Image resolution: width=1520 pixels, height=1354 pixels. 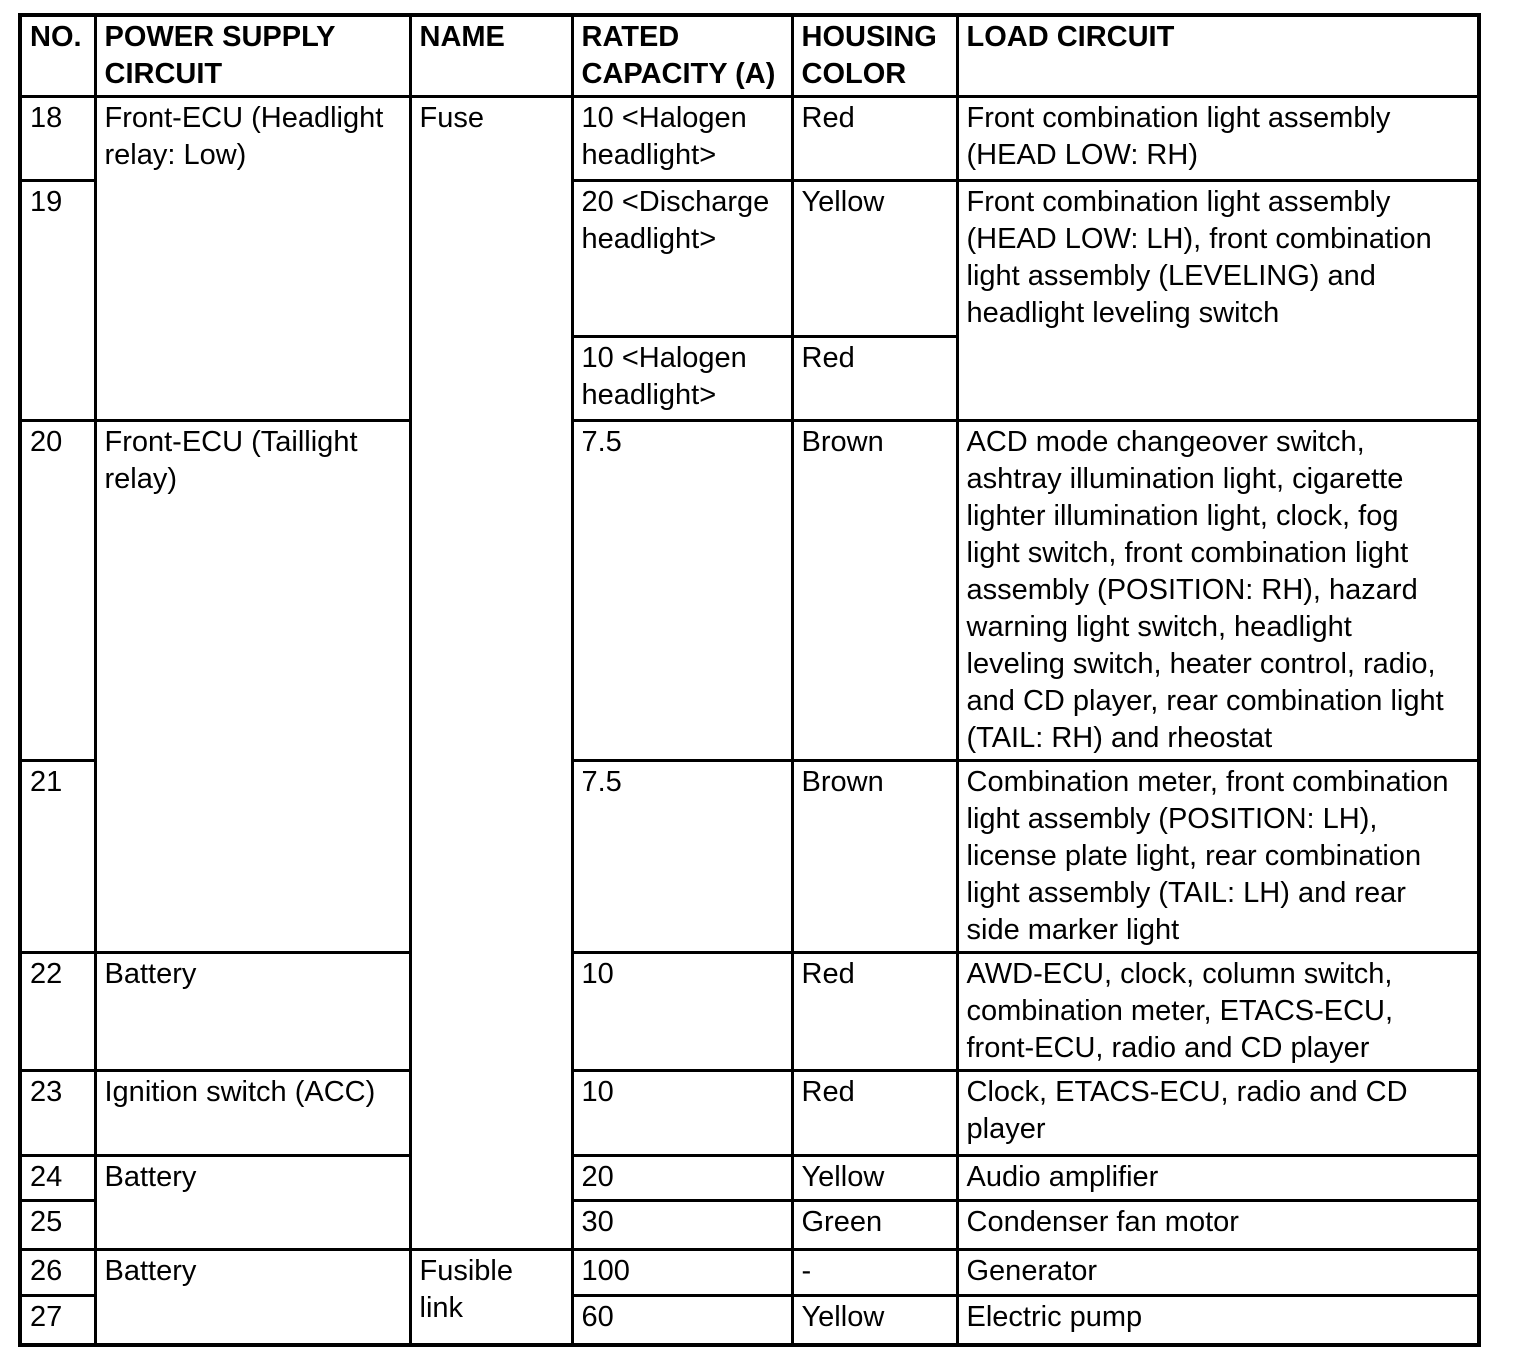 What do you see at coordinates (682, 258) in the screenshot?
I see `cell-19-capacity-discharge: 20 <Discharge headlight>` at bounding box center [682, 258].